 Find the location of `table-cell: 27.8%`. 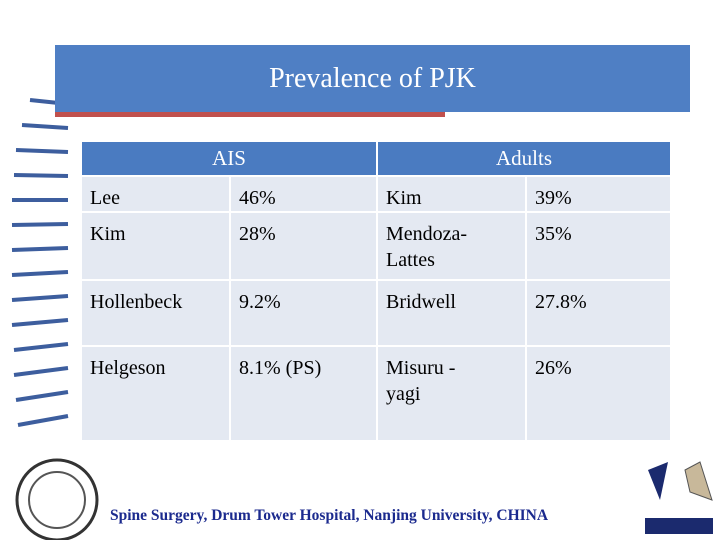

table-cell: 27.8% is located at coordinates (598, 313).